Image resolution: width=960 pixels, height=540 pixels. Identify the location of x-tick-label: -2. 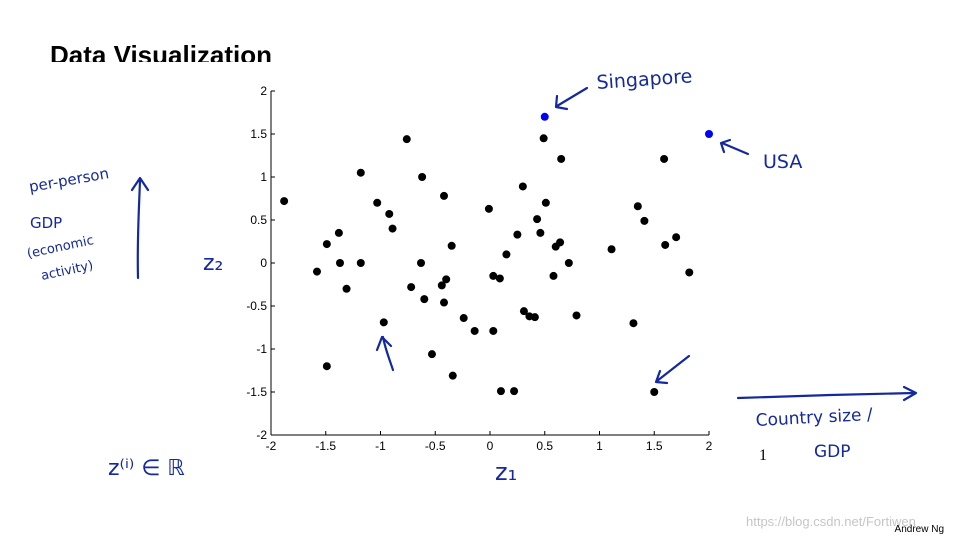
(271, 446).